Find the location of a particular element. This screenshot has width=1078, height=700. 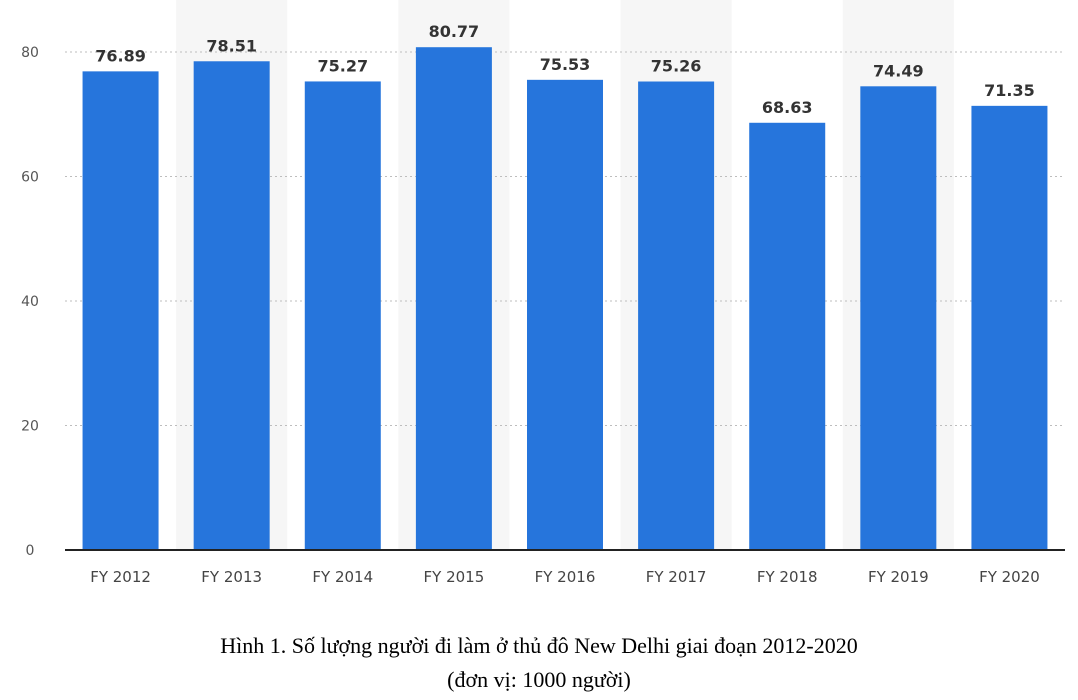

x-tick-label: FY 2013 is located at coordinates (231, 577).